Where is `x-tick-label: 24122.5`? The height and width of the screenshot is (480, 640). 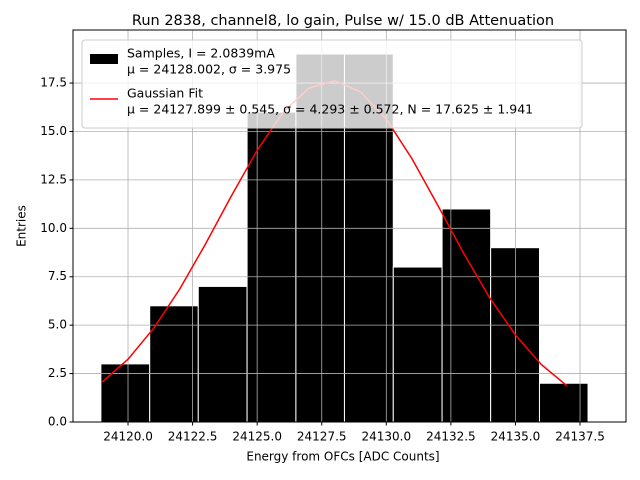 x-tick-label: 24122.5 is located at coordinates (193, 437).